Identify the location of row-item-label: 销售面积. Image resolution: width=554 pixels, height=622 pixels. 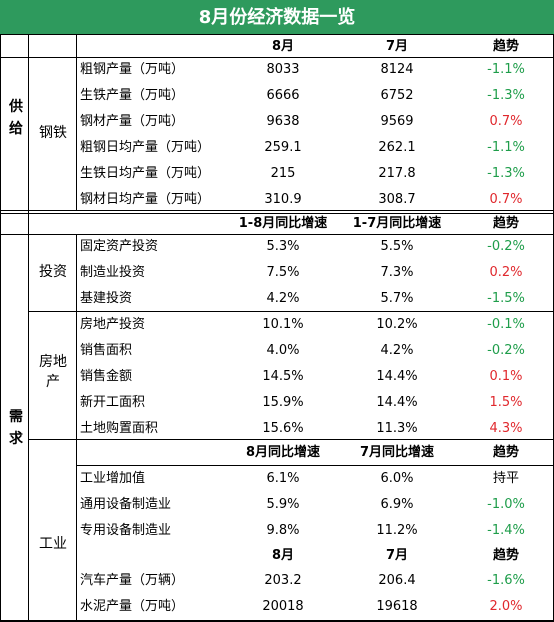
(106, 350).